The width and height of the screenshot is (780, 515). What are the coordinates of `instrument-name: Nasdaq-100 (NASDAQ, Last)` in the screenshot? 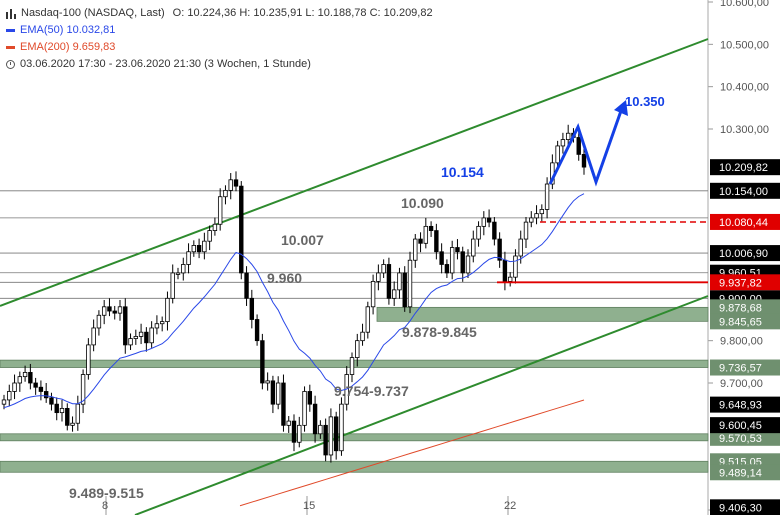 It's located at (93, 13).